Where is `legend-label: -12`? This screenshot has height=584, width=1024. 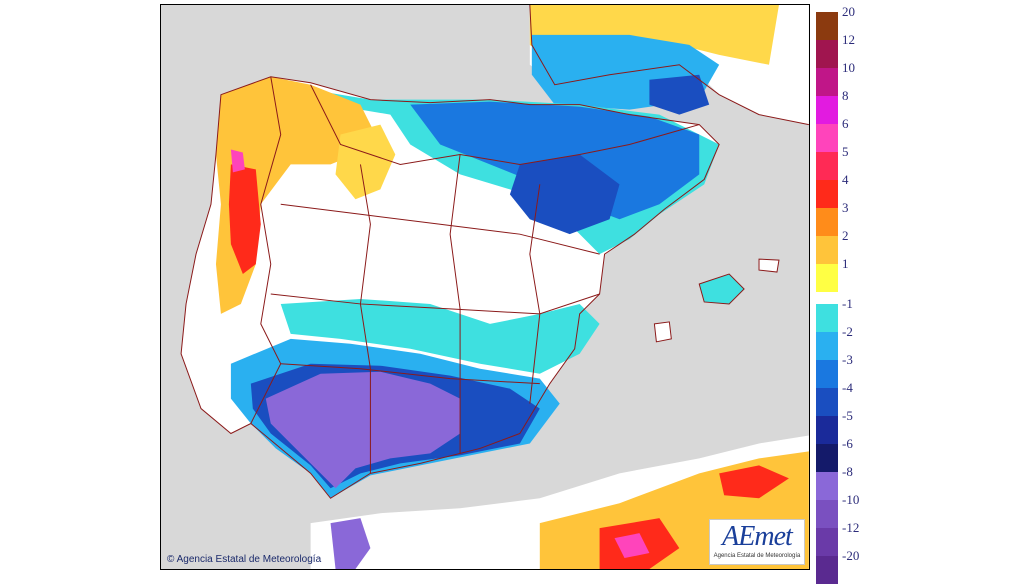 legend-label: -12 is located at coordinates (851, 527).